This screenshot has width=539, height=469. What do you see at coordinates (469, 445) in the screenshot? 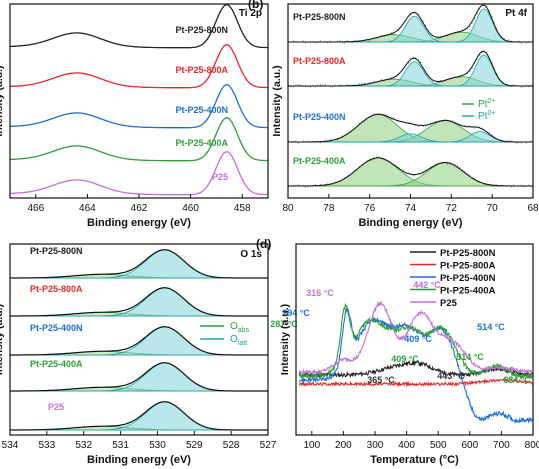
I see `x-tick-label: 600` at bounding box center [469, 445].